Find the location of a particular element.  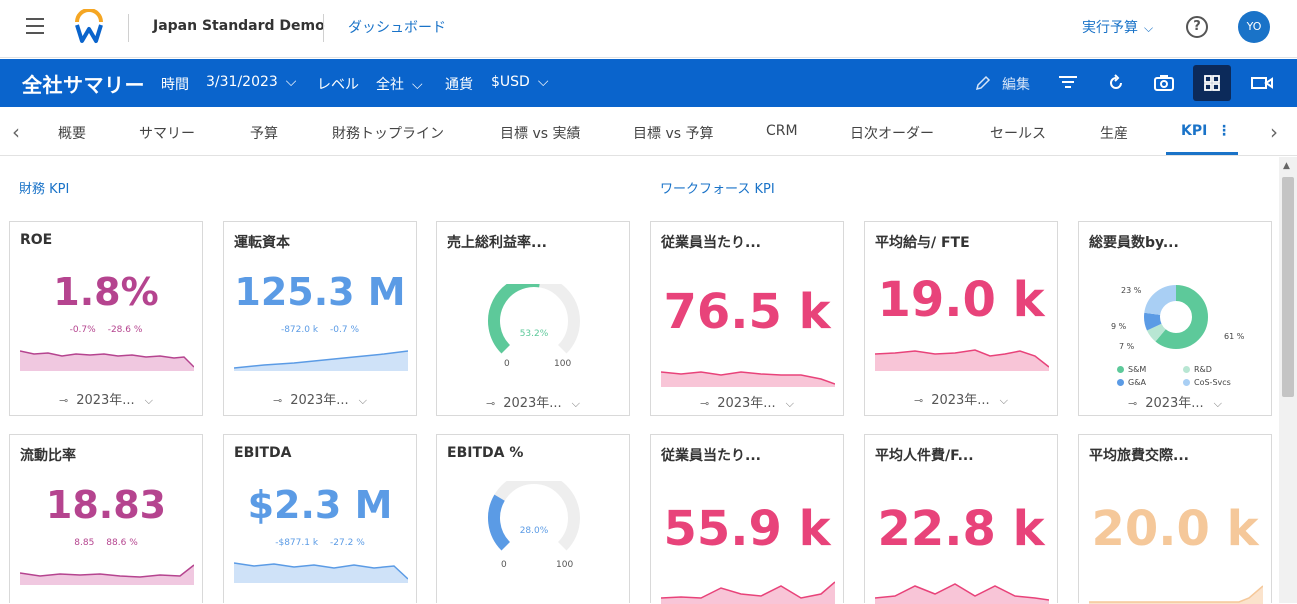

budget-dropdown: 実行予算 ⌵ is located at coordinates (1117, 27).